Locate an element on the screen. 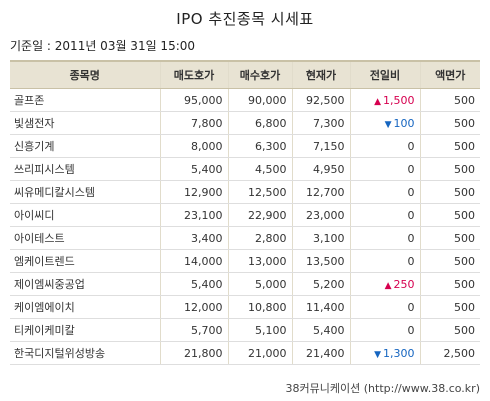 This screenshot has height=401, width=490. stock-name: 아이테스트 is located at coordinates (85, 238).